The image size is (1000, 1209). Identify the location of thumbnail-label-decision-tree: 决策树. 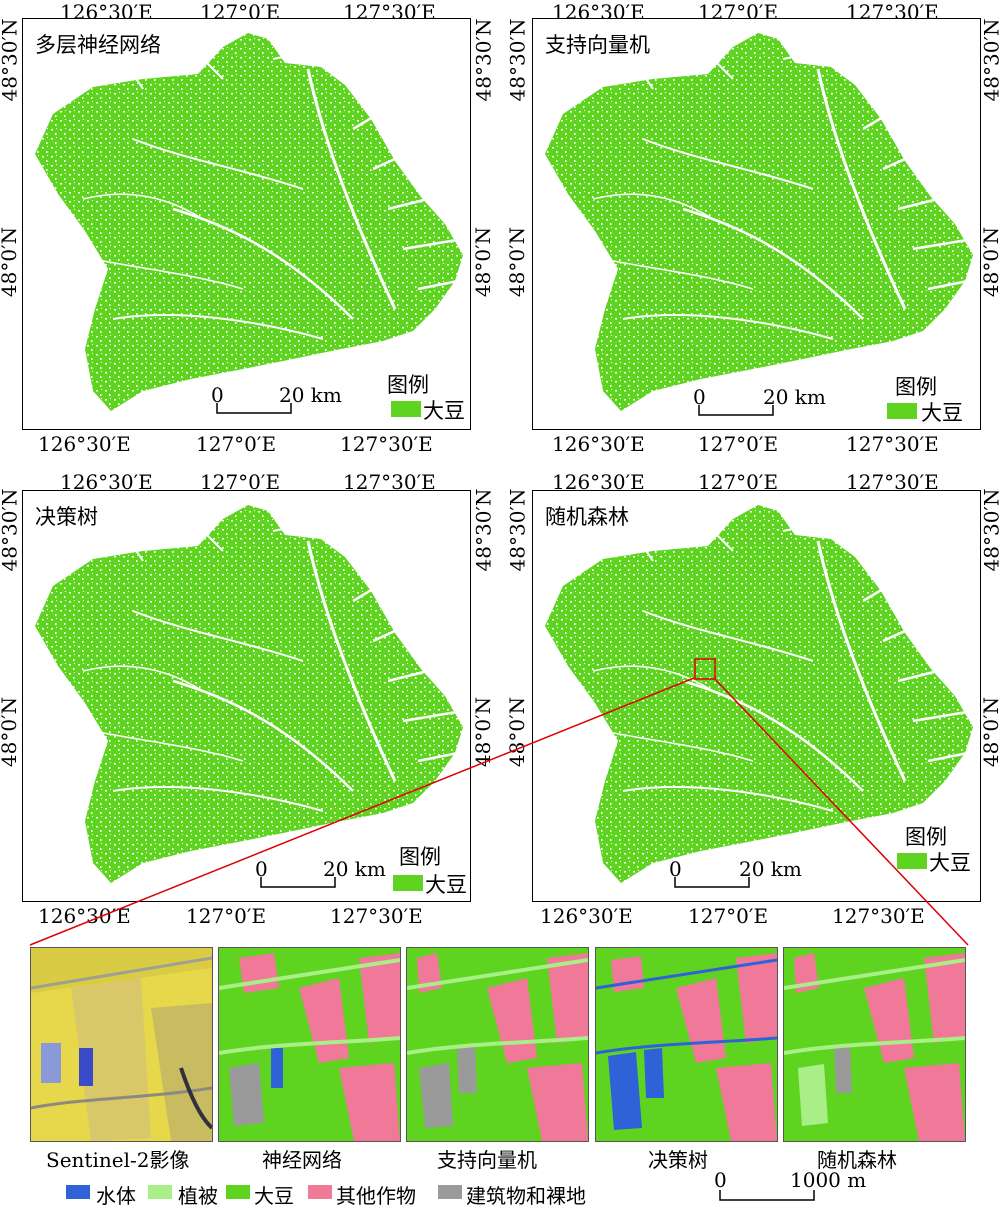
(678, 1160).